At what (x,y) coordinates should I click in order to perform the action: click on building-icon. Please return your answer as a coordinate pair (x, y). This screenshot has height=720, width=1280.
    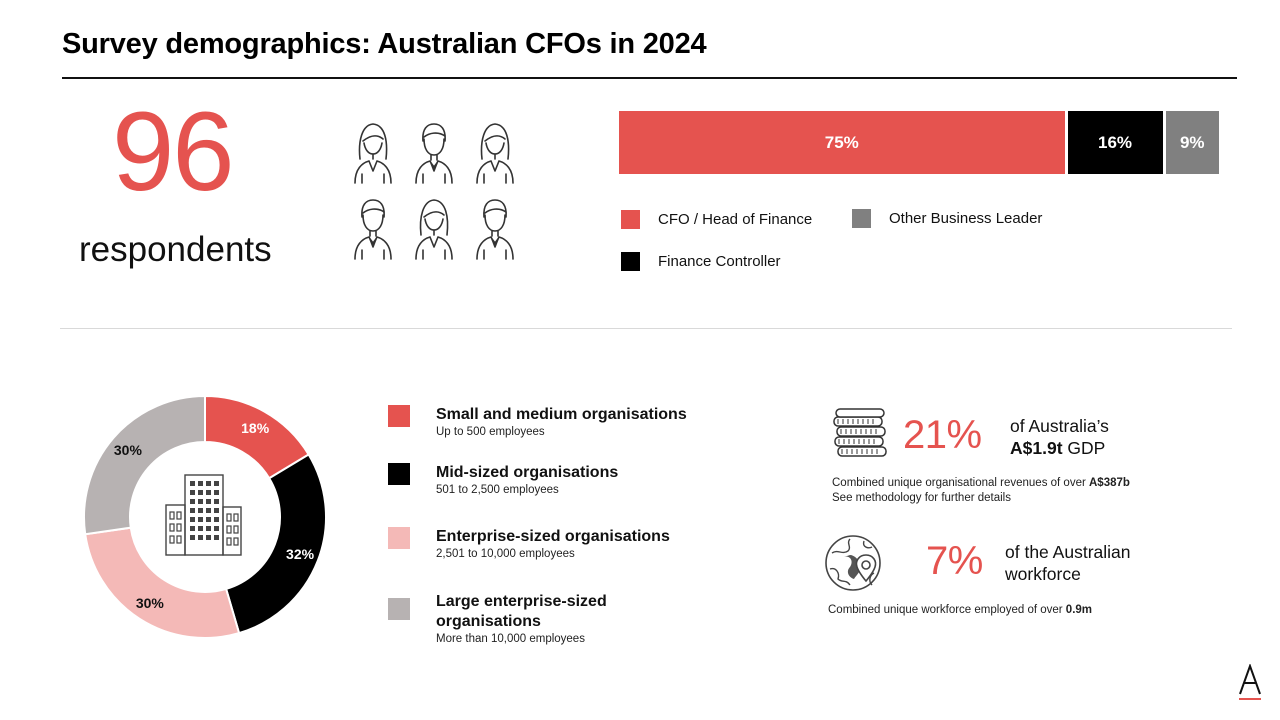
    Looking at the image, I should click on (203, 515).